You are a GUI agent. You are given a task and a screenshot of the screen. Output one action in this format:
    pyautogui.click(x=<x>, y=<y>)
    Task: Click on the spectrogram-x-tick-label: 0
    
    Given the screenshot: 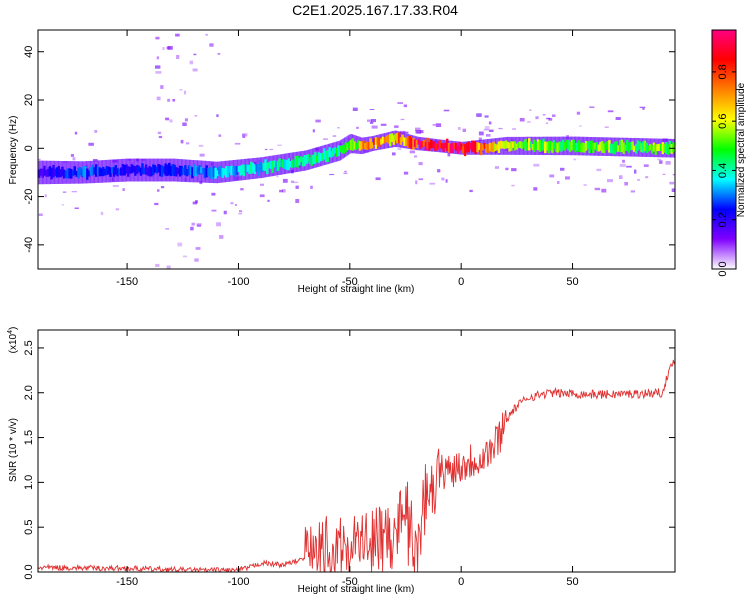 What is the action you would take?
    pyautogui.click(x=461, y=282)
    